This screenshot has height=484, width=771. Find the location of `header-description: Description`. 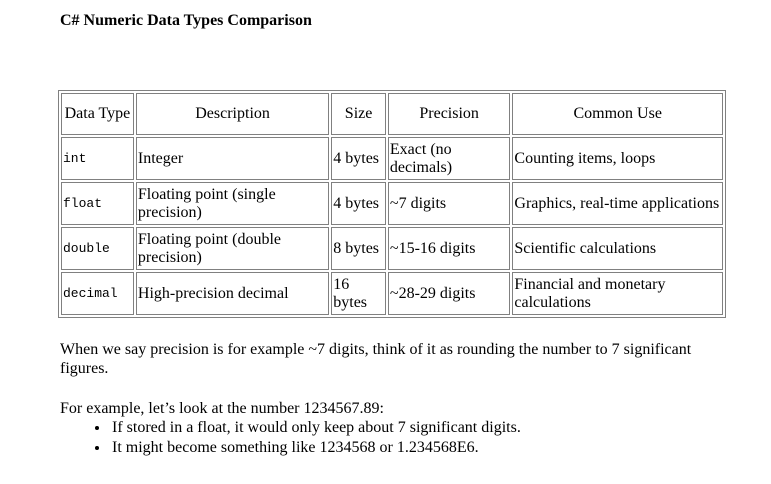

header-description: Description is located at coordinates (232, 114).